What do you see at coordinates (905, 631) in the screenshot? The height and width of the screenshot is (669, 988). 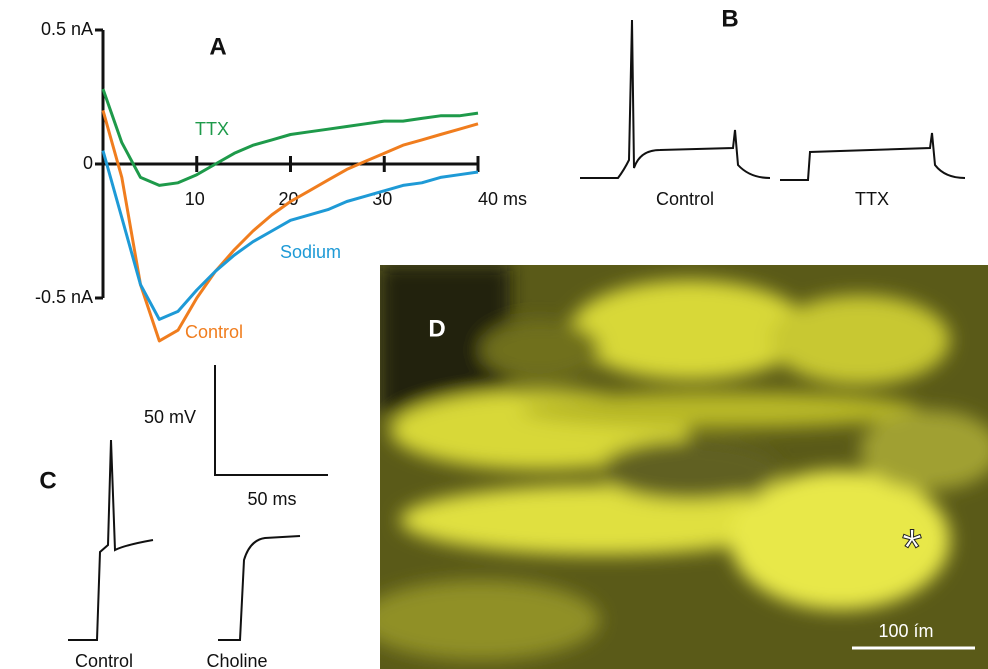 I see `scale-label: 100 ím` at bounding box center [905, 631].